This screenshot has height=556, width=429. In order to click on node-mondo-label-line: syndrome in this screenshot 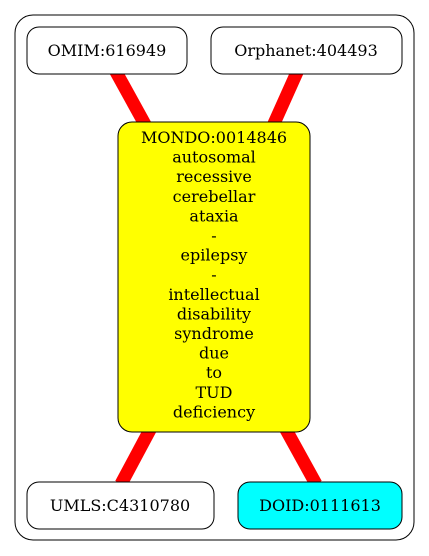, I will do `click(214, 333)`.